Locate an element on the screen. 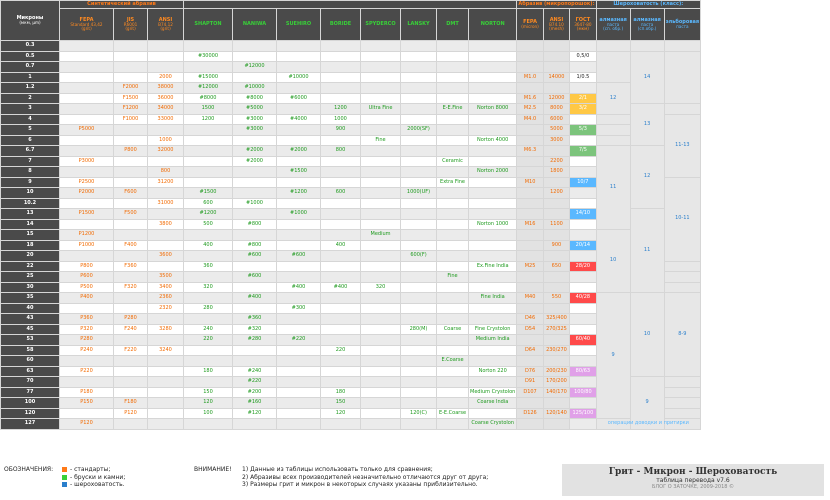 The width and height of the screenshot is (830, 500). table-cell: #1200 is located at coordinates (208, 214).